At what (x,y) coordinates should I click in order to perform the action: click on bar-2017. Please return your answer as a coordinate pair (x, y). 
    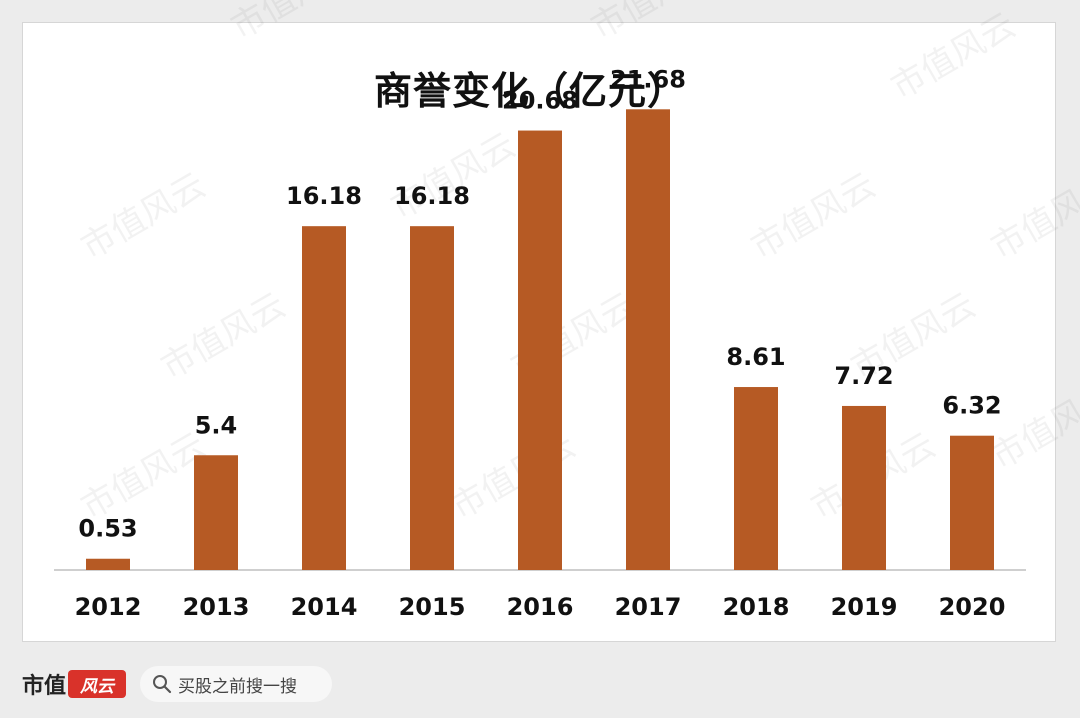
    Looking at the image, I should click on (648, 340).